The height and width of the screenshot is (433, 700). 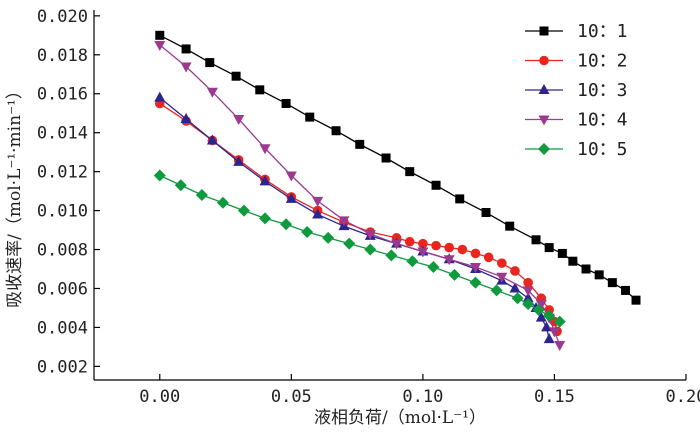 What do you see at coordinates (62, 328) in the screenshot?
I see `y-tick-label: 0.004` at bounding box center [62, 328].